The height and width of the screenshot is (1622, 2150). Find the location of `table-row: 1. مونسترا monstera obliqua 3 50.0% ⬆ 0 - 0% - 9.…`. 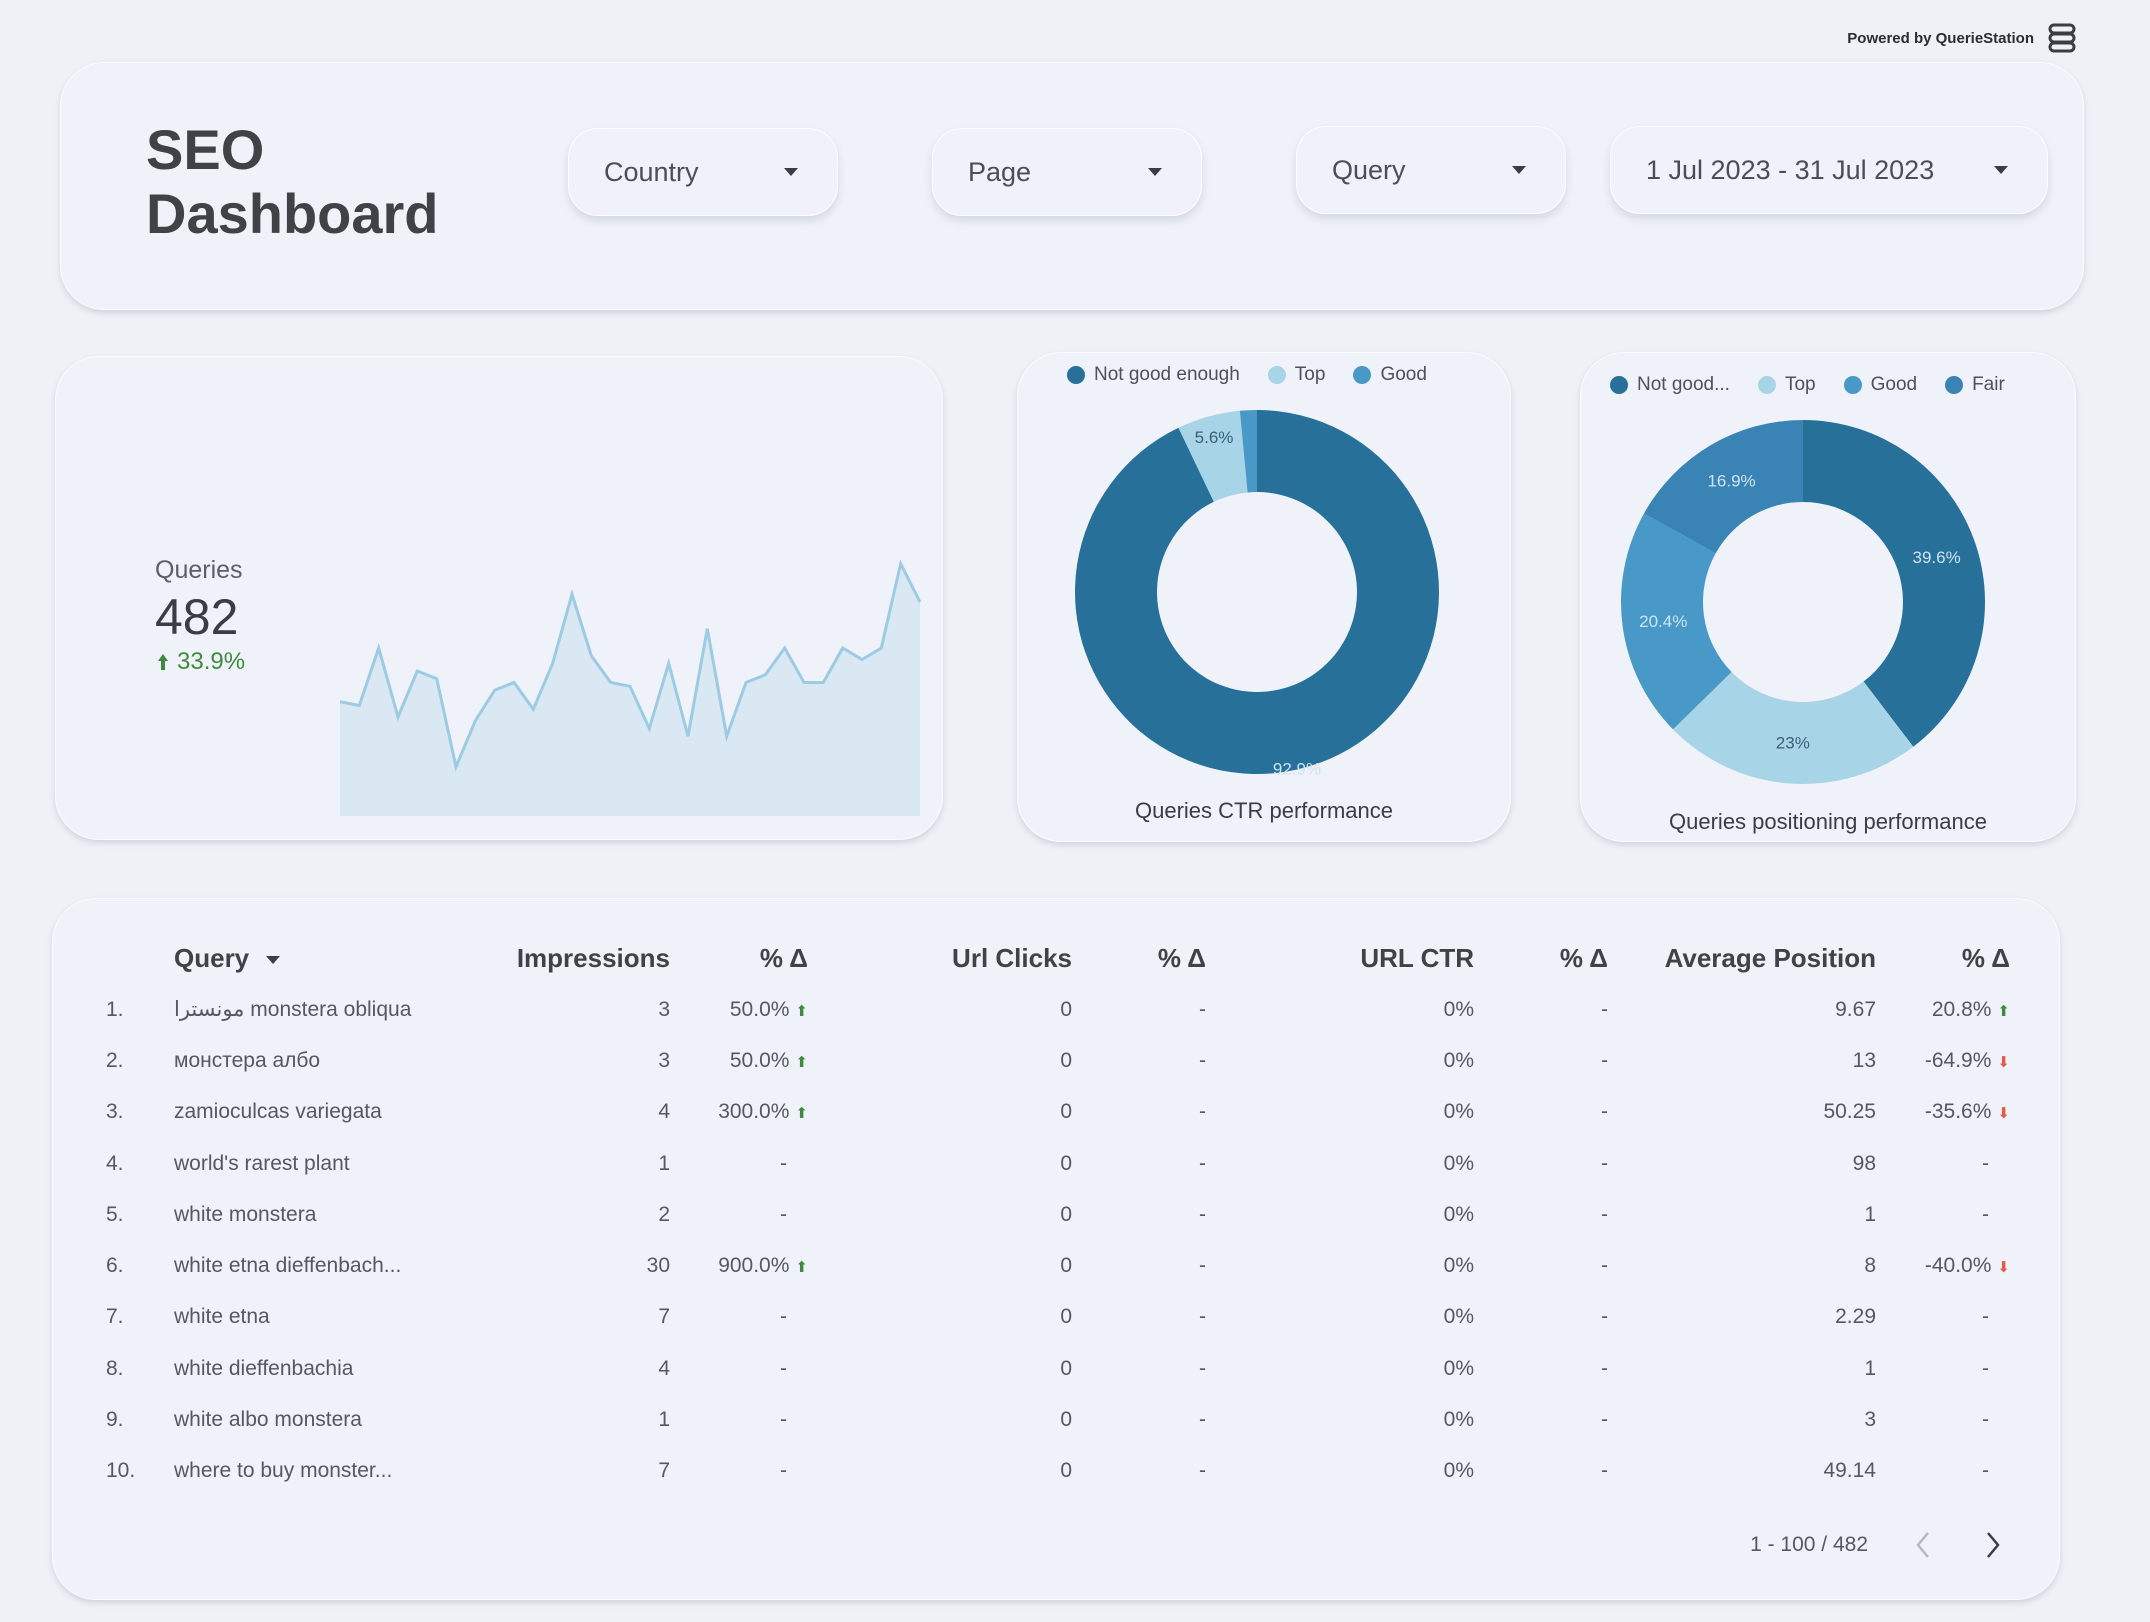

table-row: 1. مونسترا monstera obliqua 3 50.0% ⬆ 0 - 0% - 9.… is located at coordinates (1051, 1009).